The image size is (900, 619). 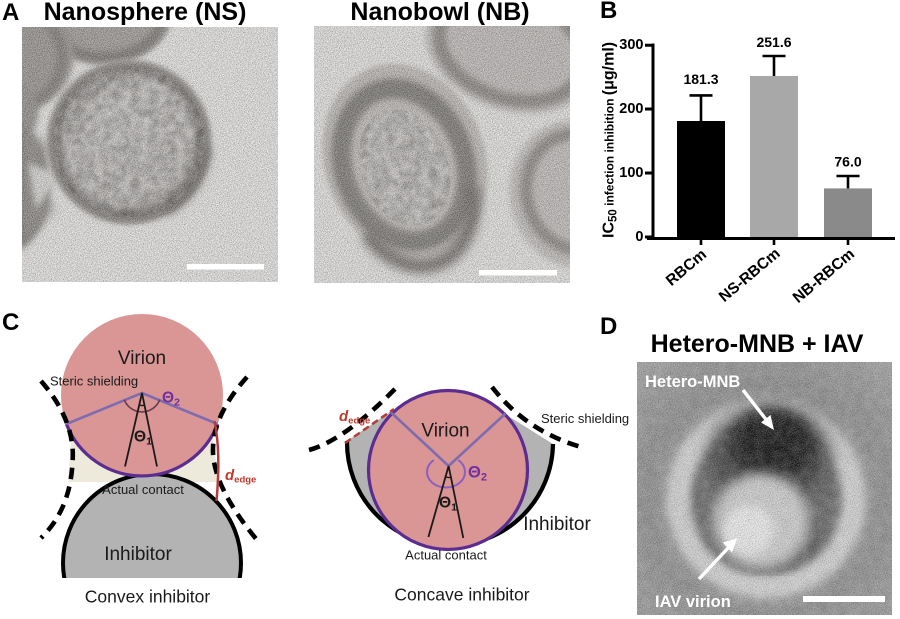 What do you see at coordinates (639, 237) in the screenshot?
I see `svg-text: 0` at bounding box center [639, 237].